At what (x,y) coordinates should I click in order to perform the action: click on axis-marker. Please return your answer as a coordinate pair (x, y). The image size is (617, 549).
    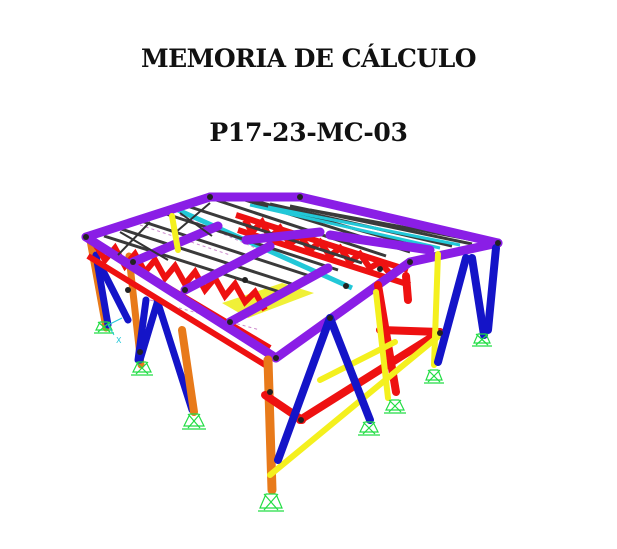
    Looking at the image, I should click on (115, 326).